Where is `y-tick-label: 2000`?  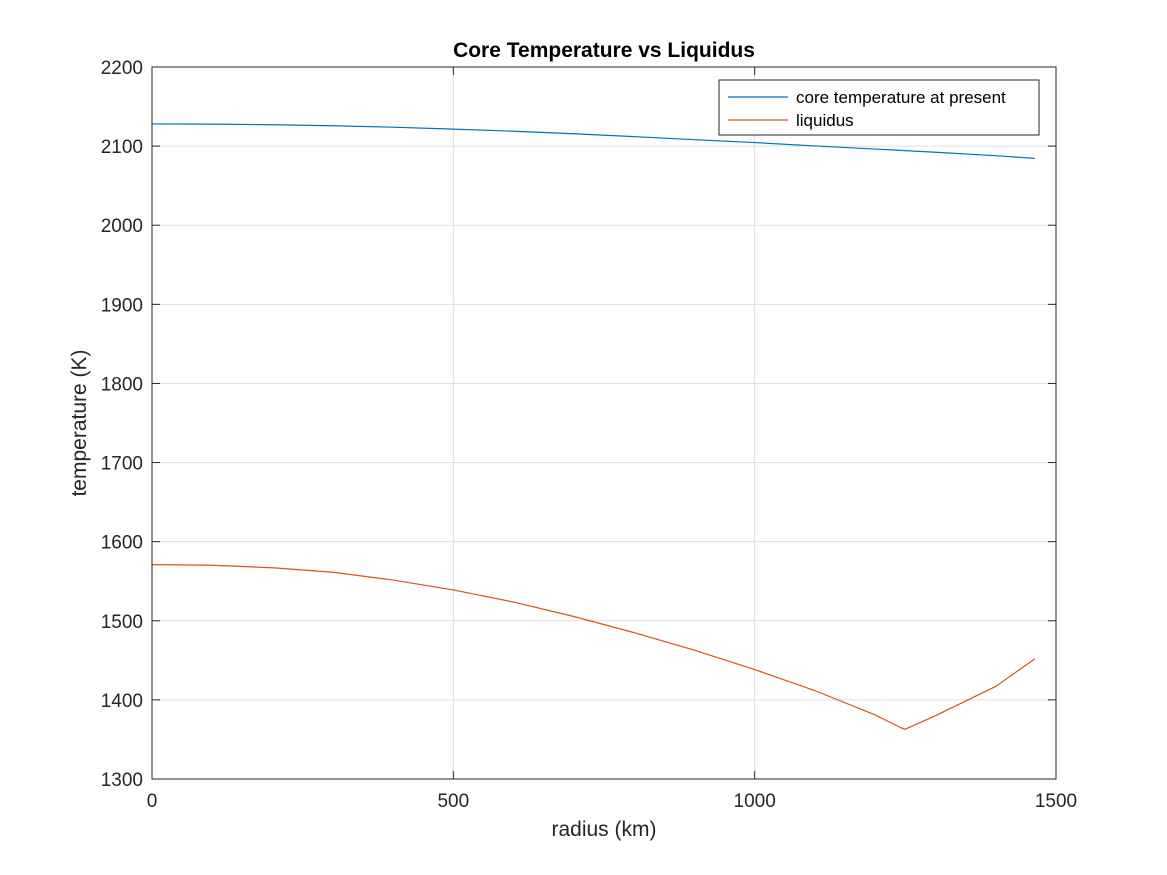
y-tick-label: 2000 is located at coordinates (122, 226).